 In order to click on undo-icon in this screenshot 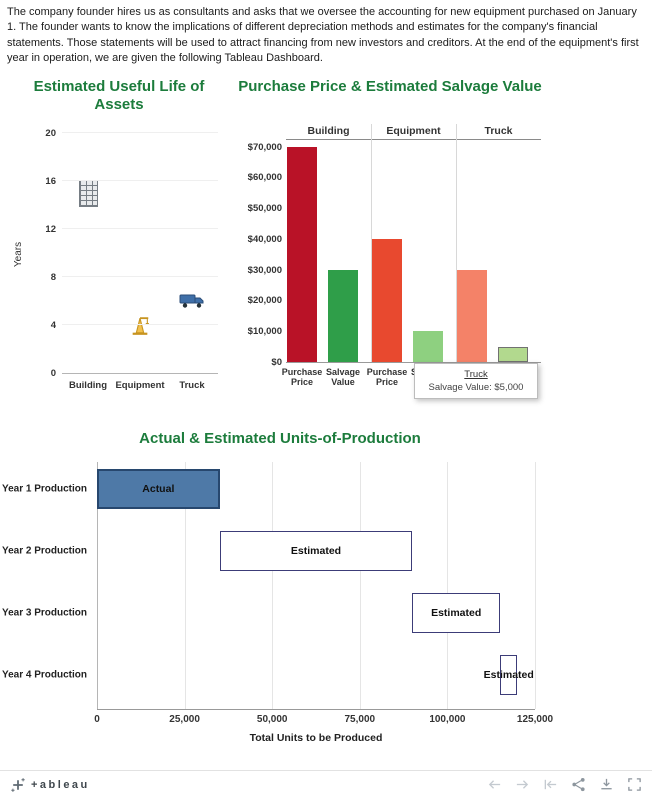, I will do `click(494, 784)`.